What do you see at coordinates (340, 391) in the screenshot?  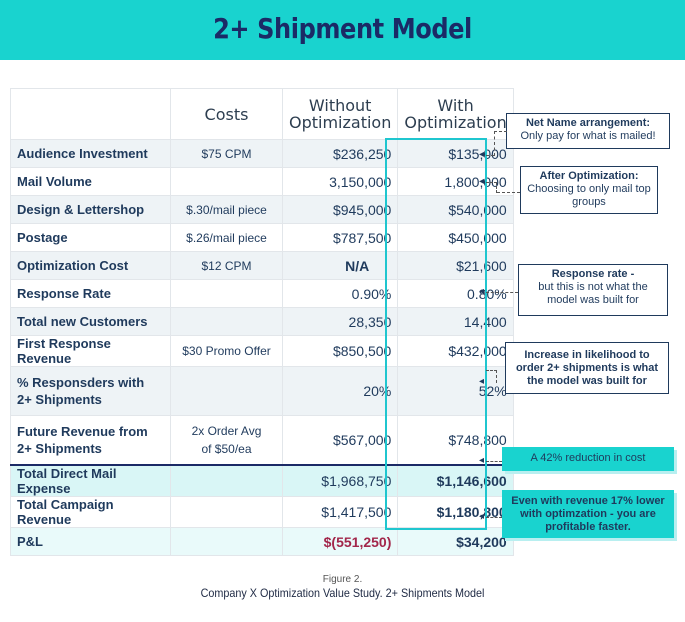 I see `row-without-value: 20%` at bounding box center [340, 391].